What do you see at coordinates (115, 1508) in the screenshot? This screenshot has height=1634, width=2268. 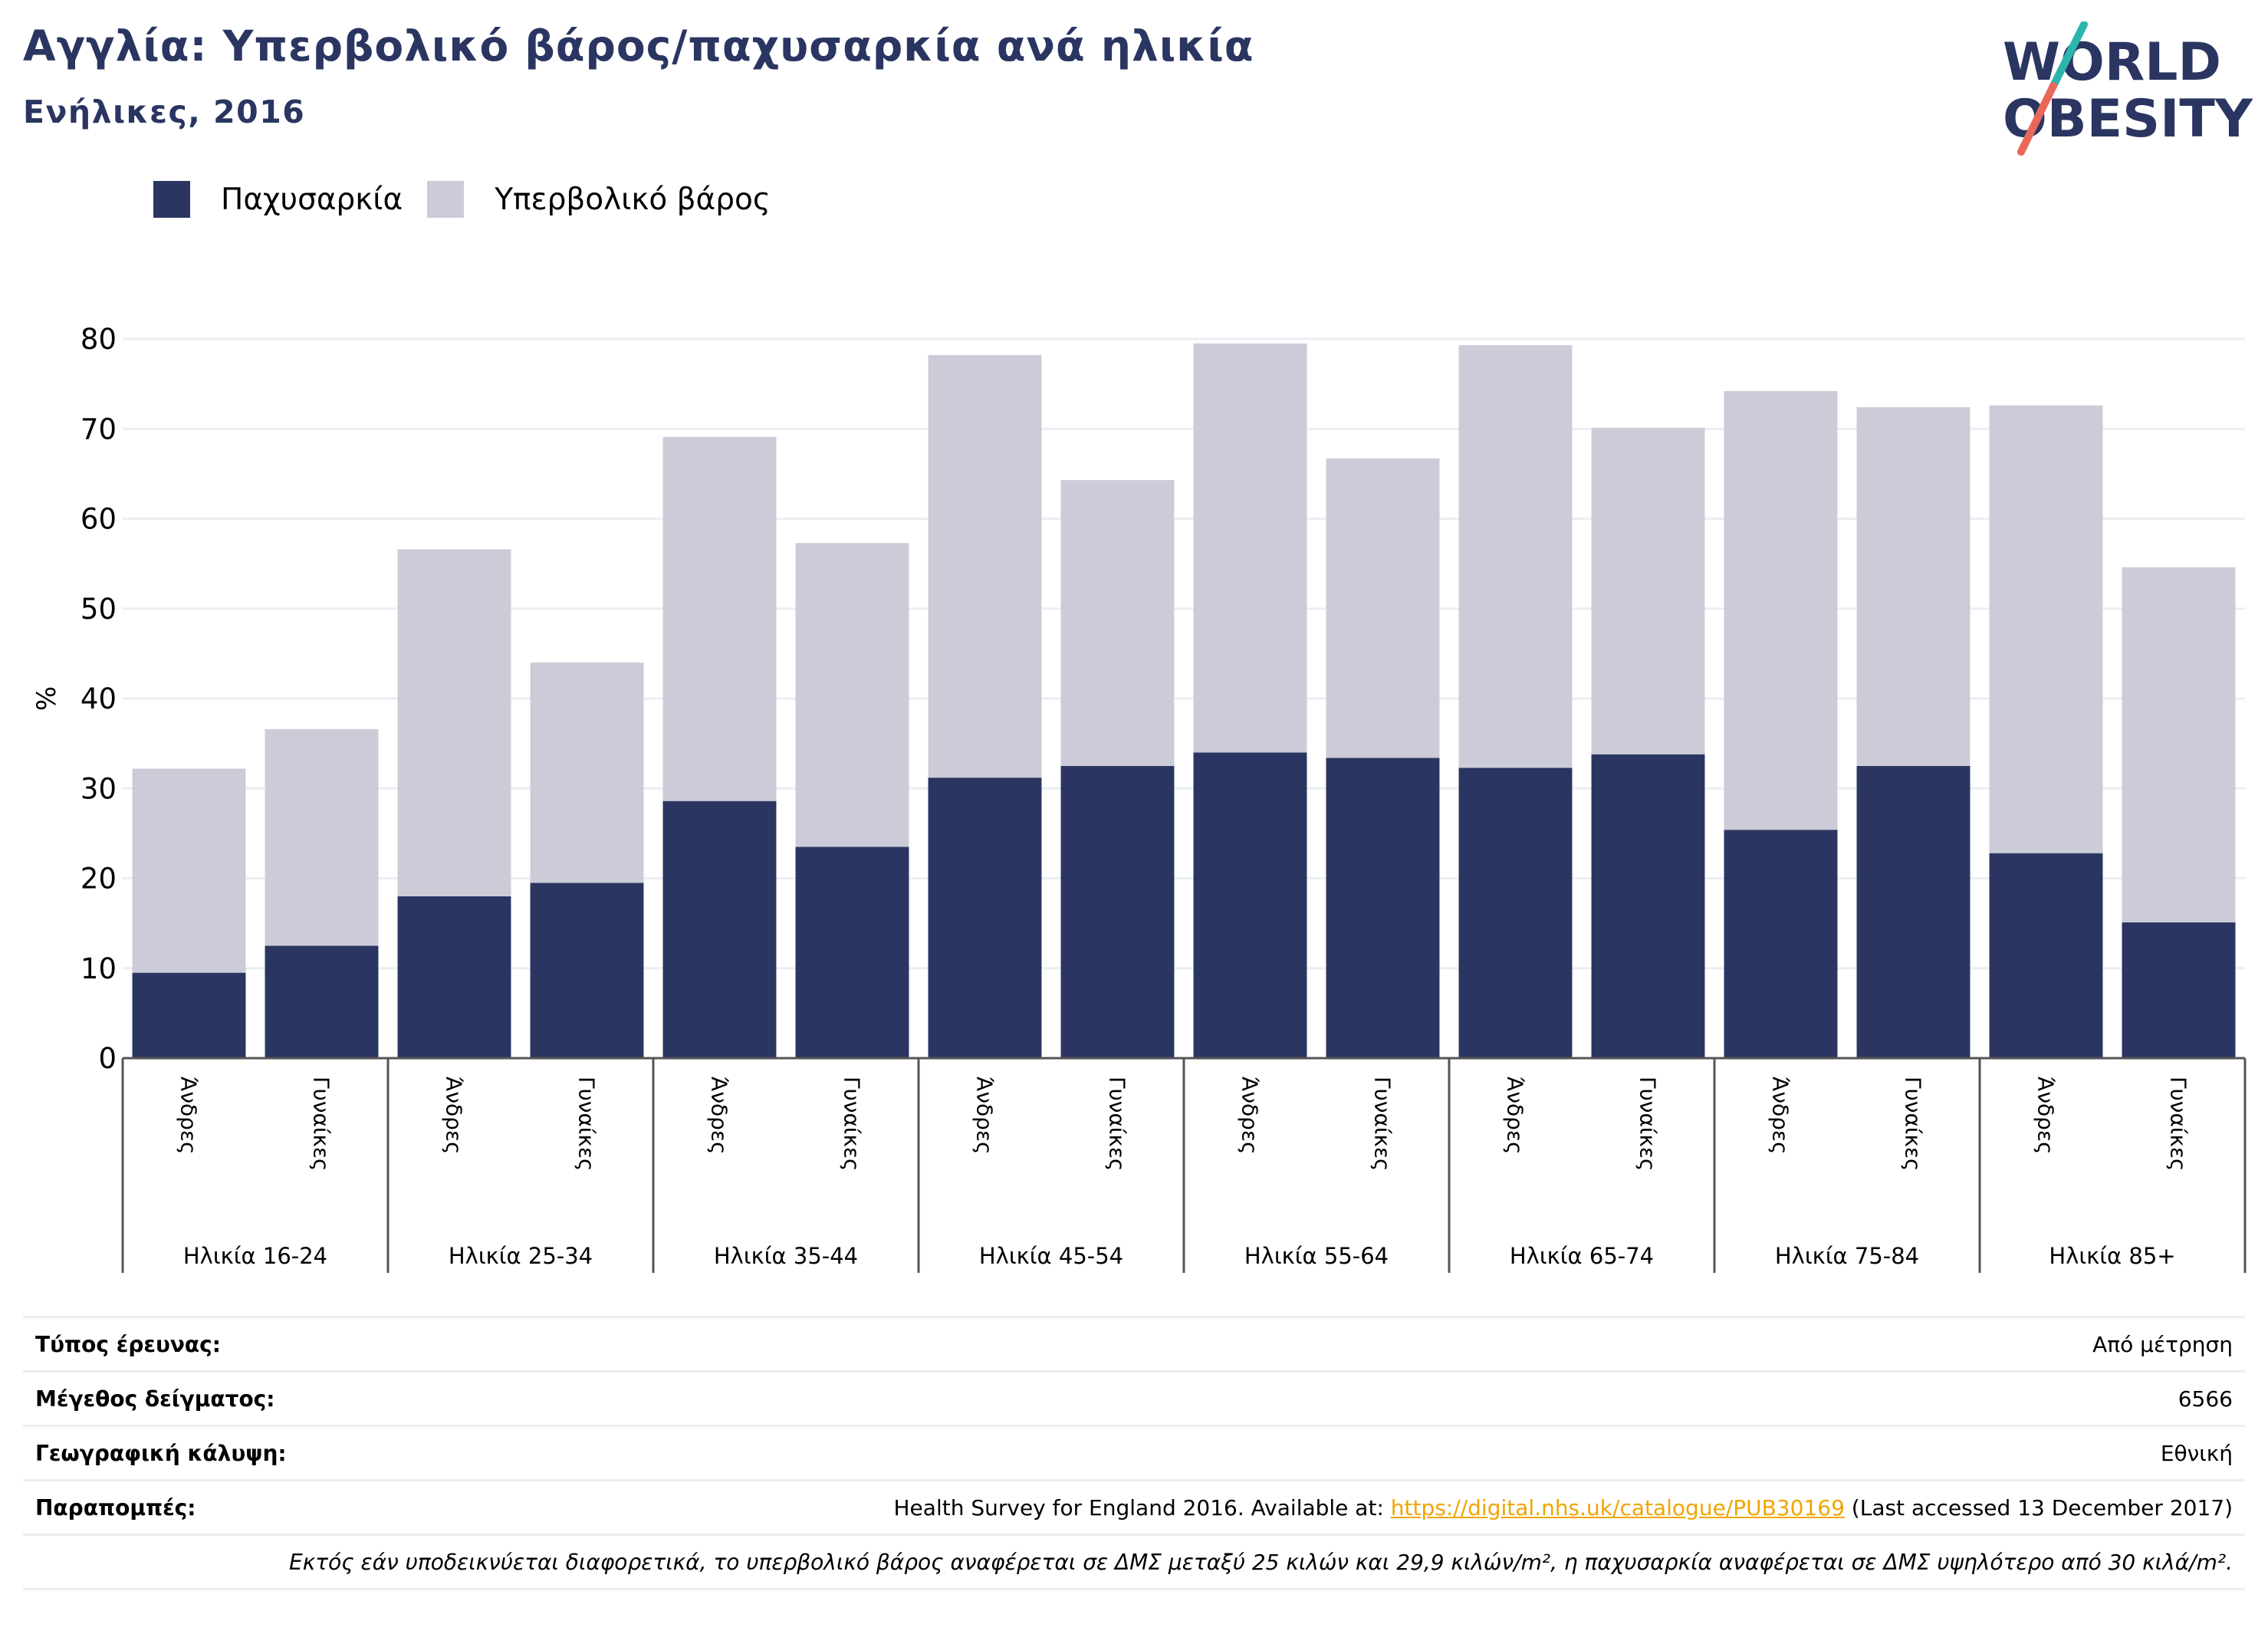 I see `references-label: Παραπομπές:` at bounding box center [115, 1508].